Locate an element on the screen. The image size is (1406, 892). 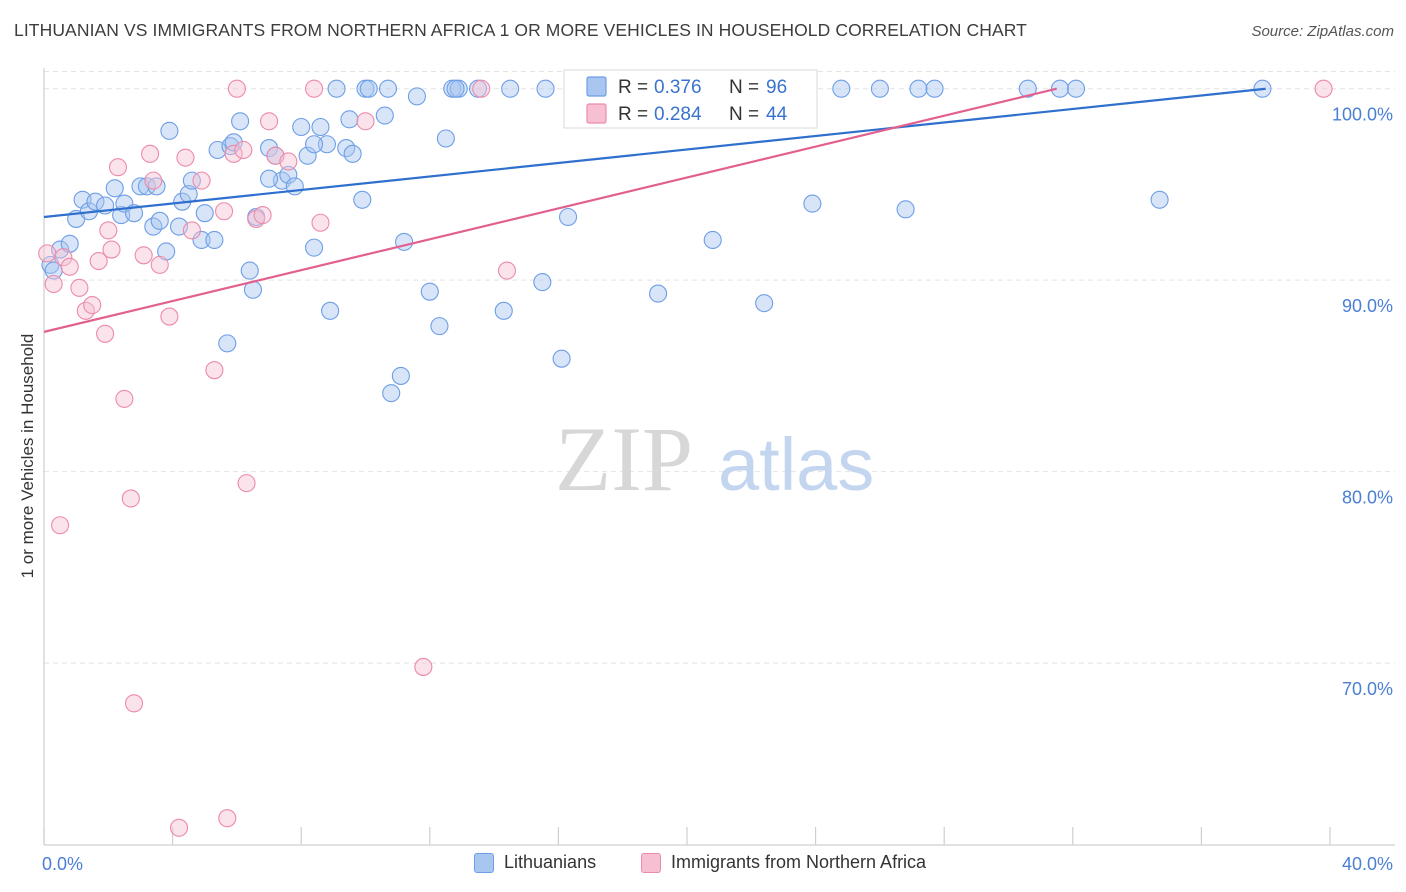
chart-source: Source: ZipAtlas.com is located at coordinates (1322, 31).